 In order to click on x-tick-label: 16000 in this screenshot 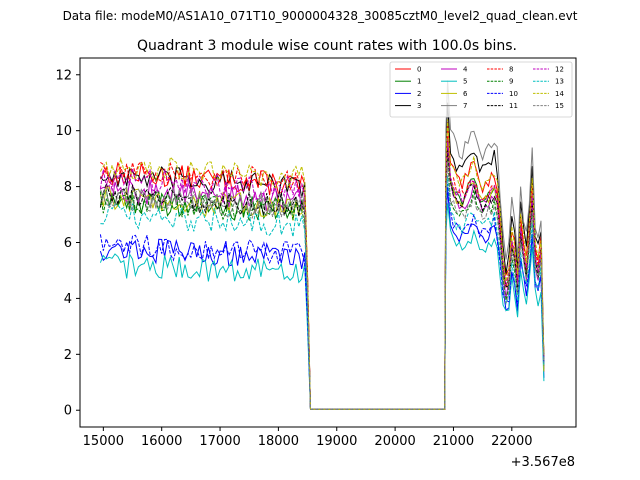, I will do `click(161, 441)`.